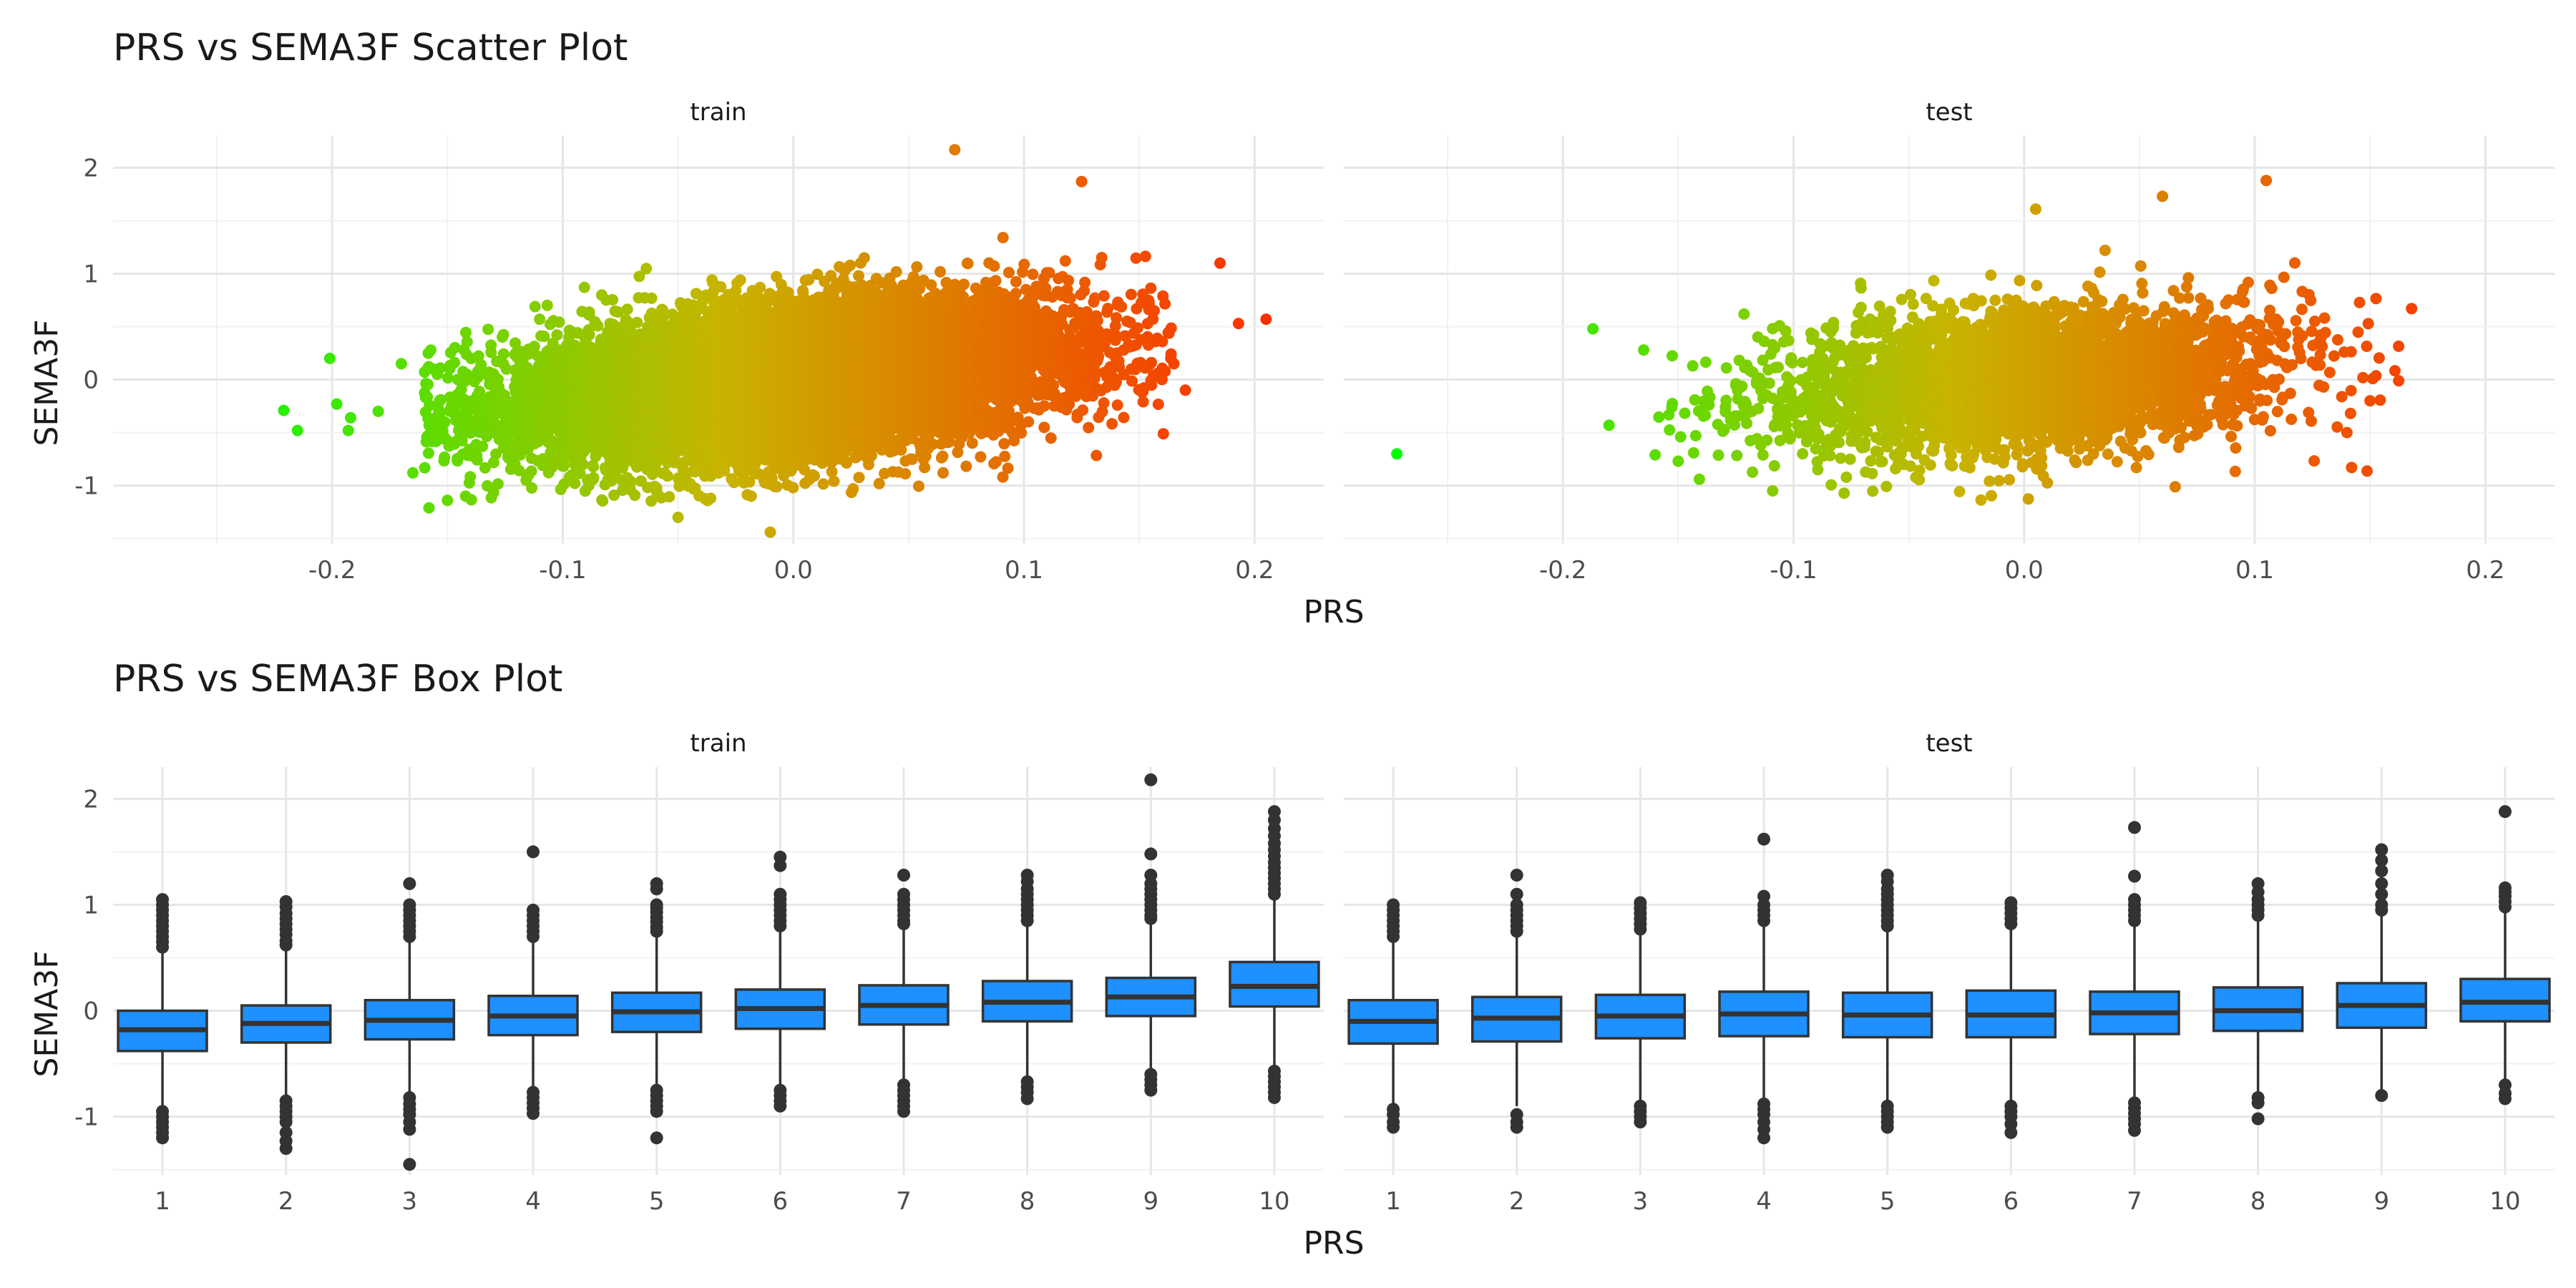  Describe the element at coordinates (793, 570) in the screenshot. I see `scatter-x-tick-label: 0.0` at that location.